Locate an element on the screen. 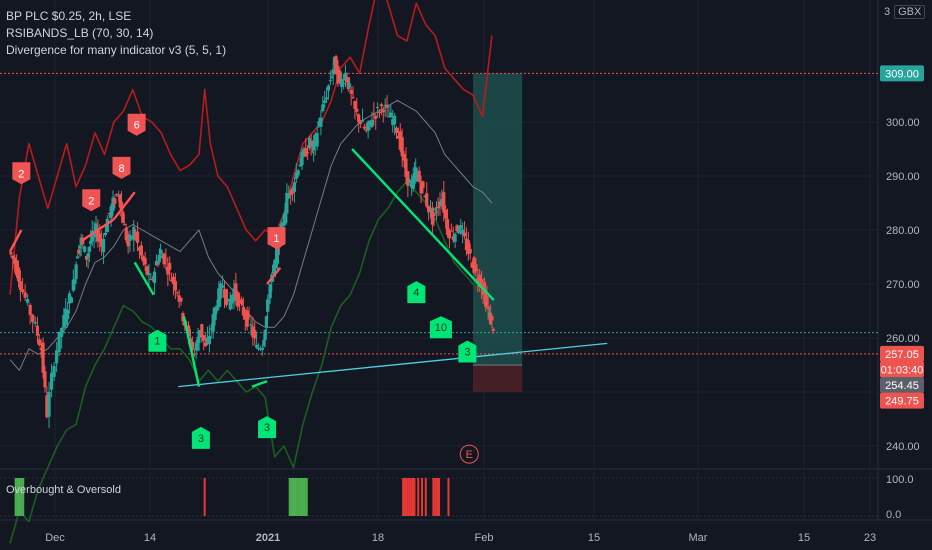  bull-signal-label: 4 is located at coordinates (416, 292).